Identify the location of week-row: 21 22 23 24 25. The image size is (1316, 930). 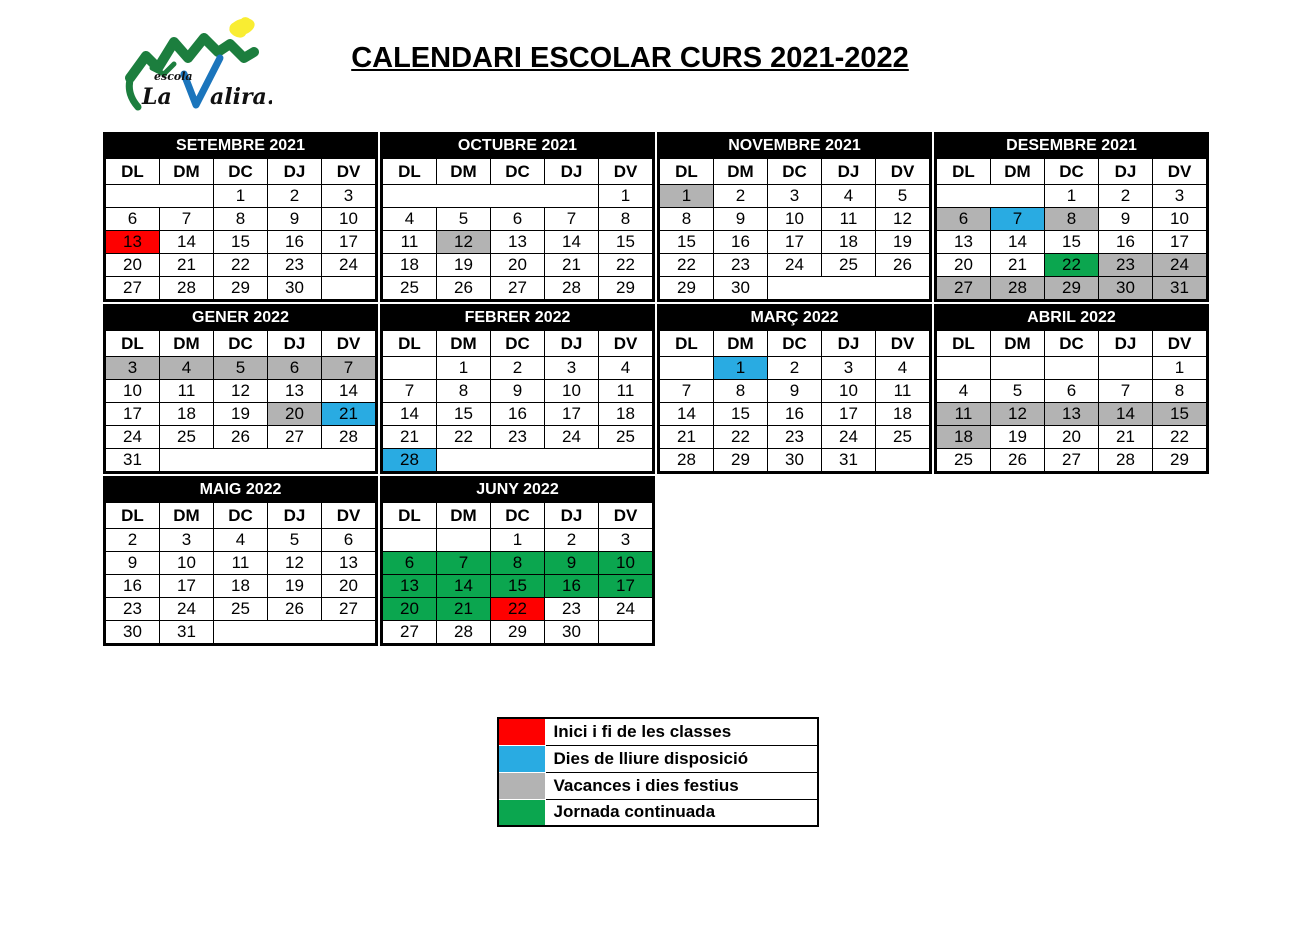
(794, 437).